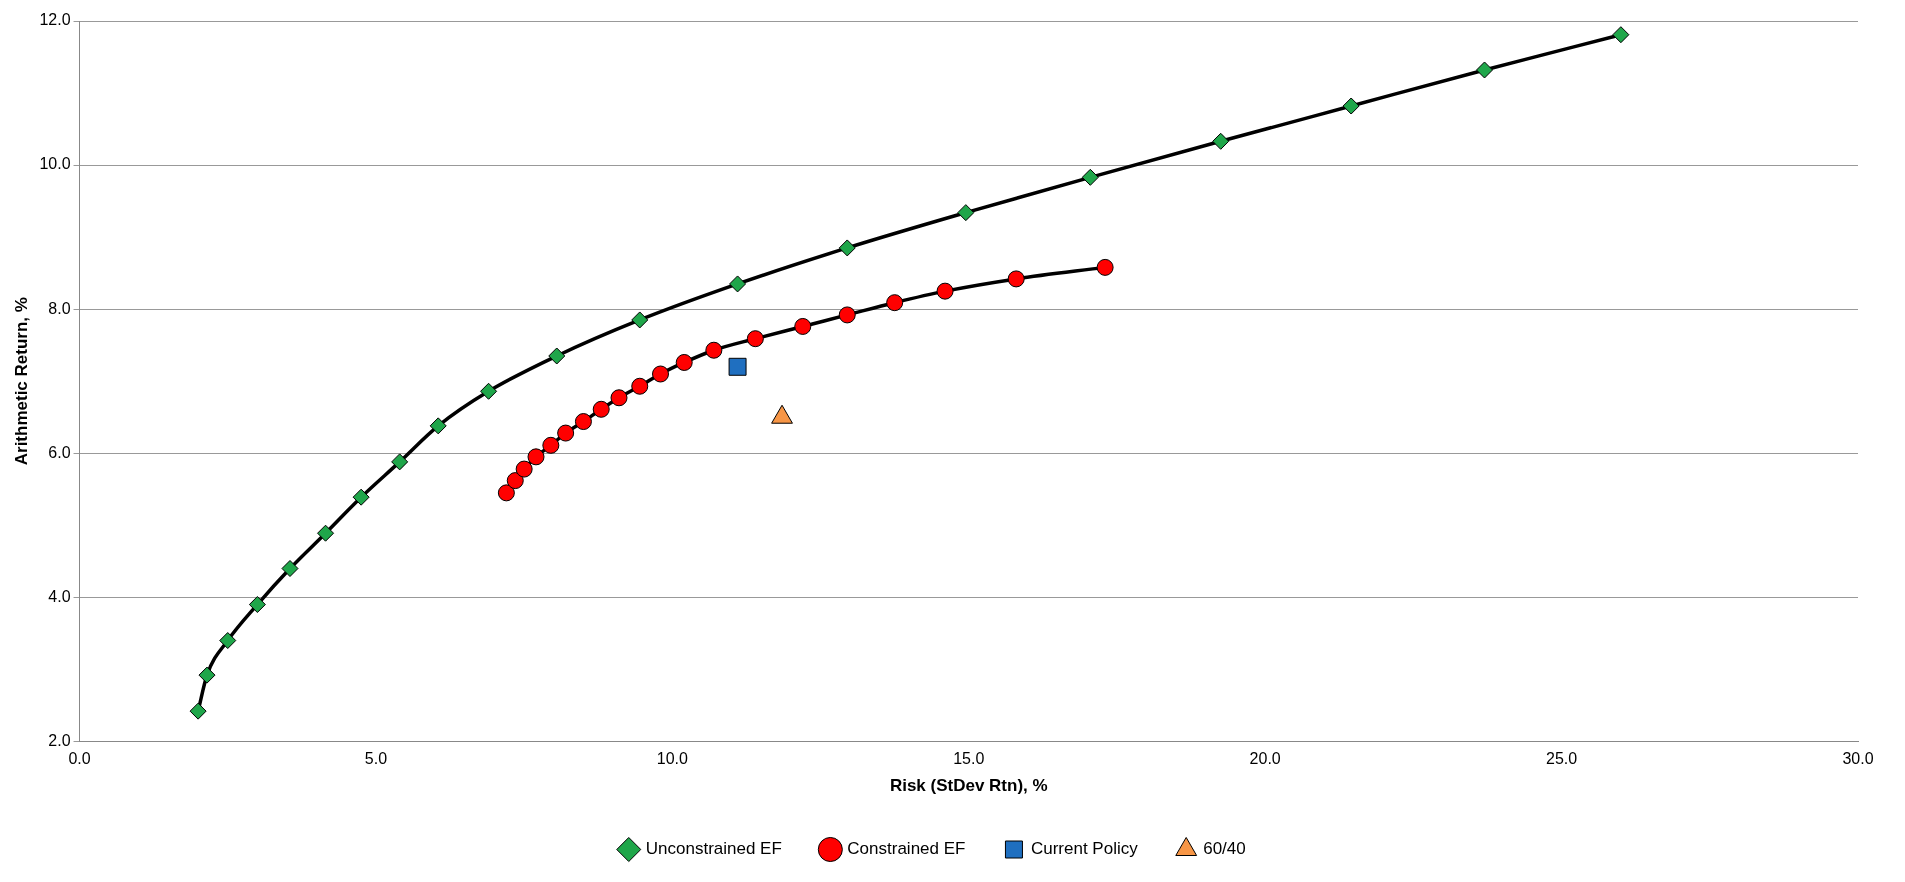 This screenshot has width=1905, height=882. I want to click on x-axis-title: Risk (StDev Rtn), %, so click(968, 786).